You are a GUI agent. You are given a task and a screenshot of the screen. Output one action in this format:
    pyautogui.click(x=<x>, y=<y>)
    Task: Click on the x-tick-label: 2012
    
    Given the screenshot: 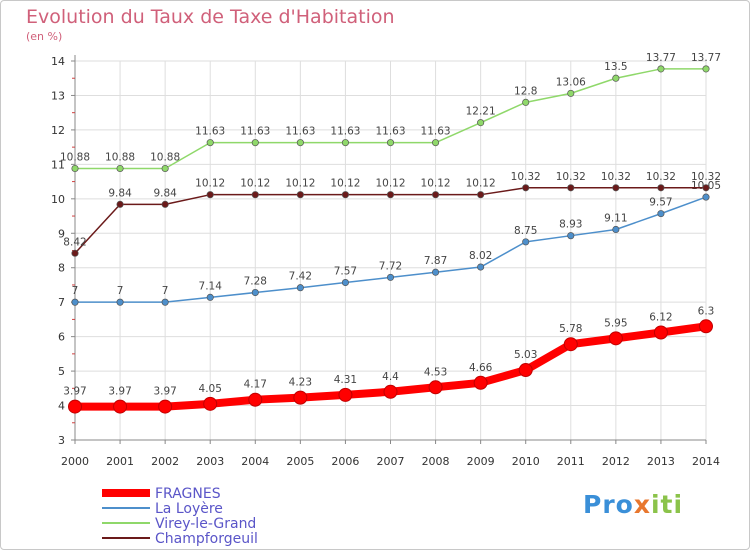 What is the action you would take?
    pyautogui.click(x=616, y=461)
    